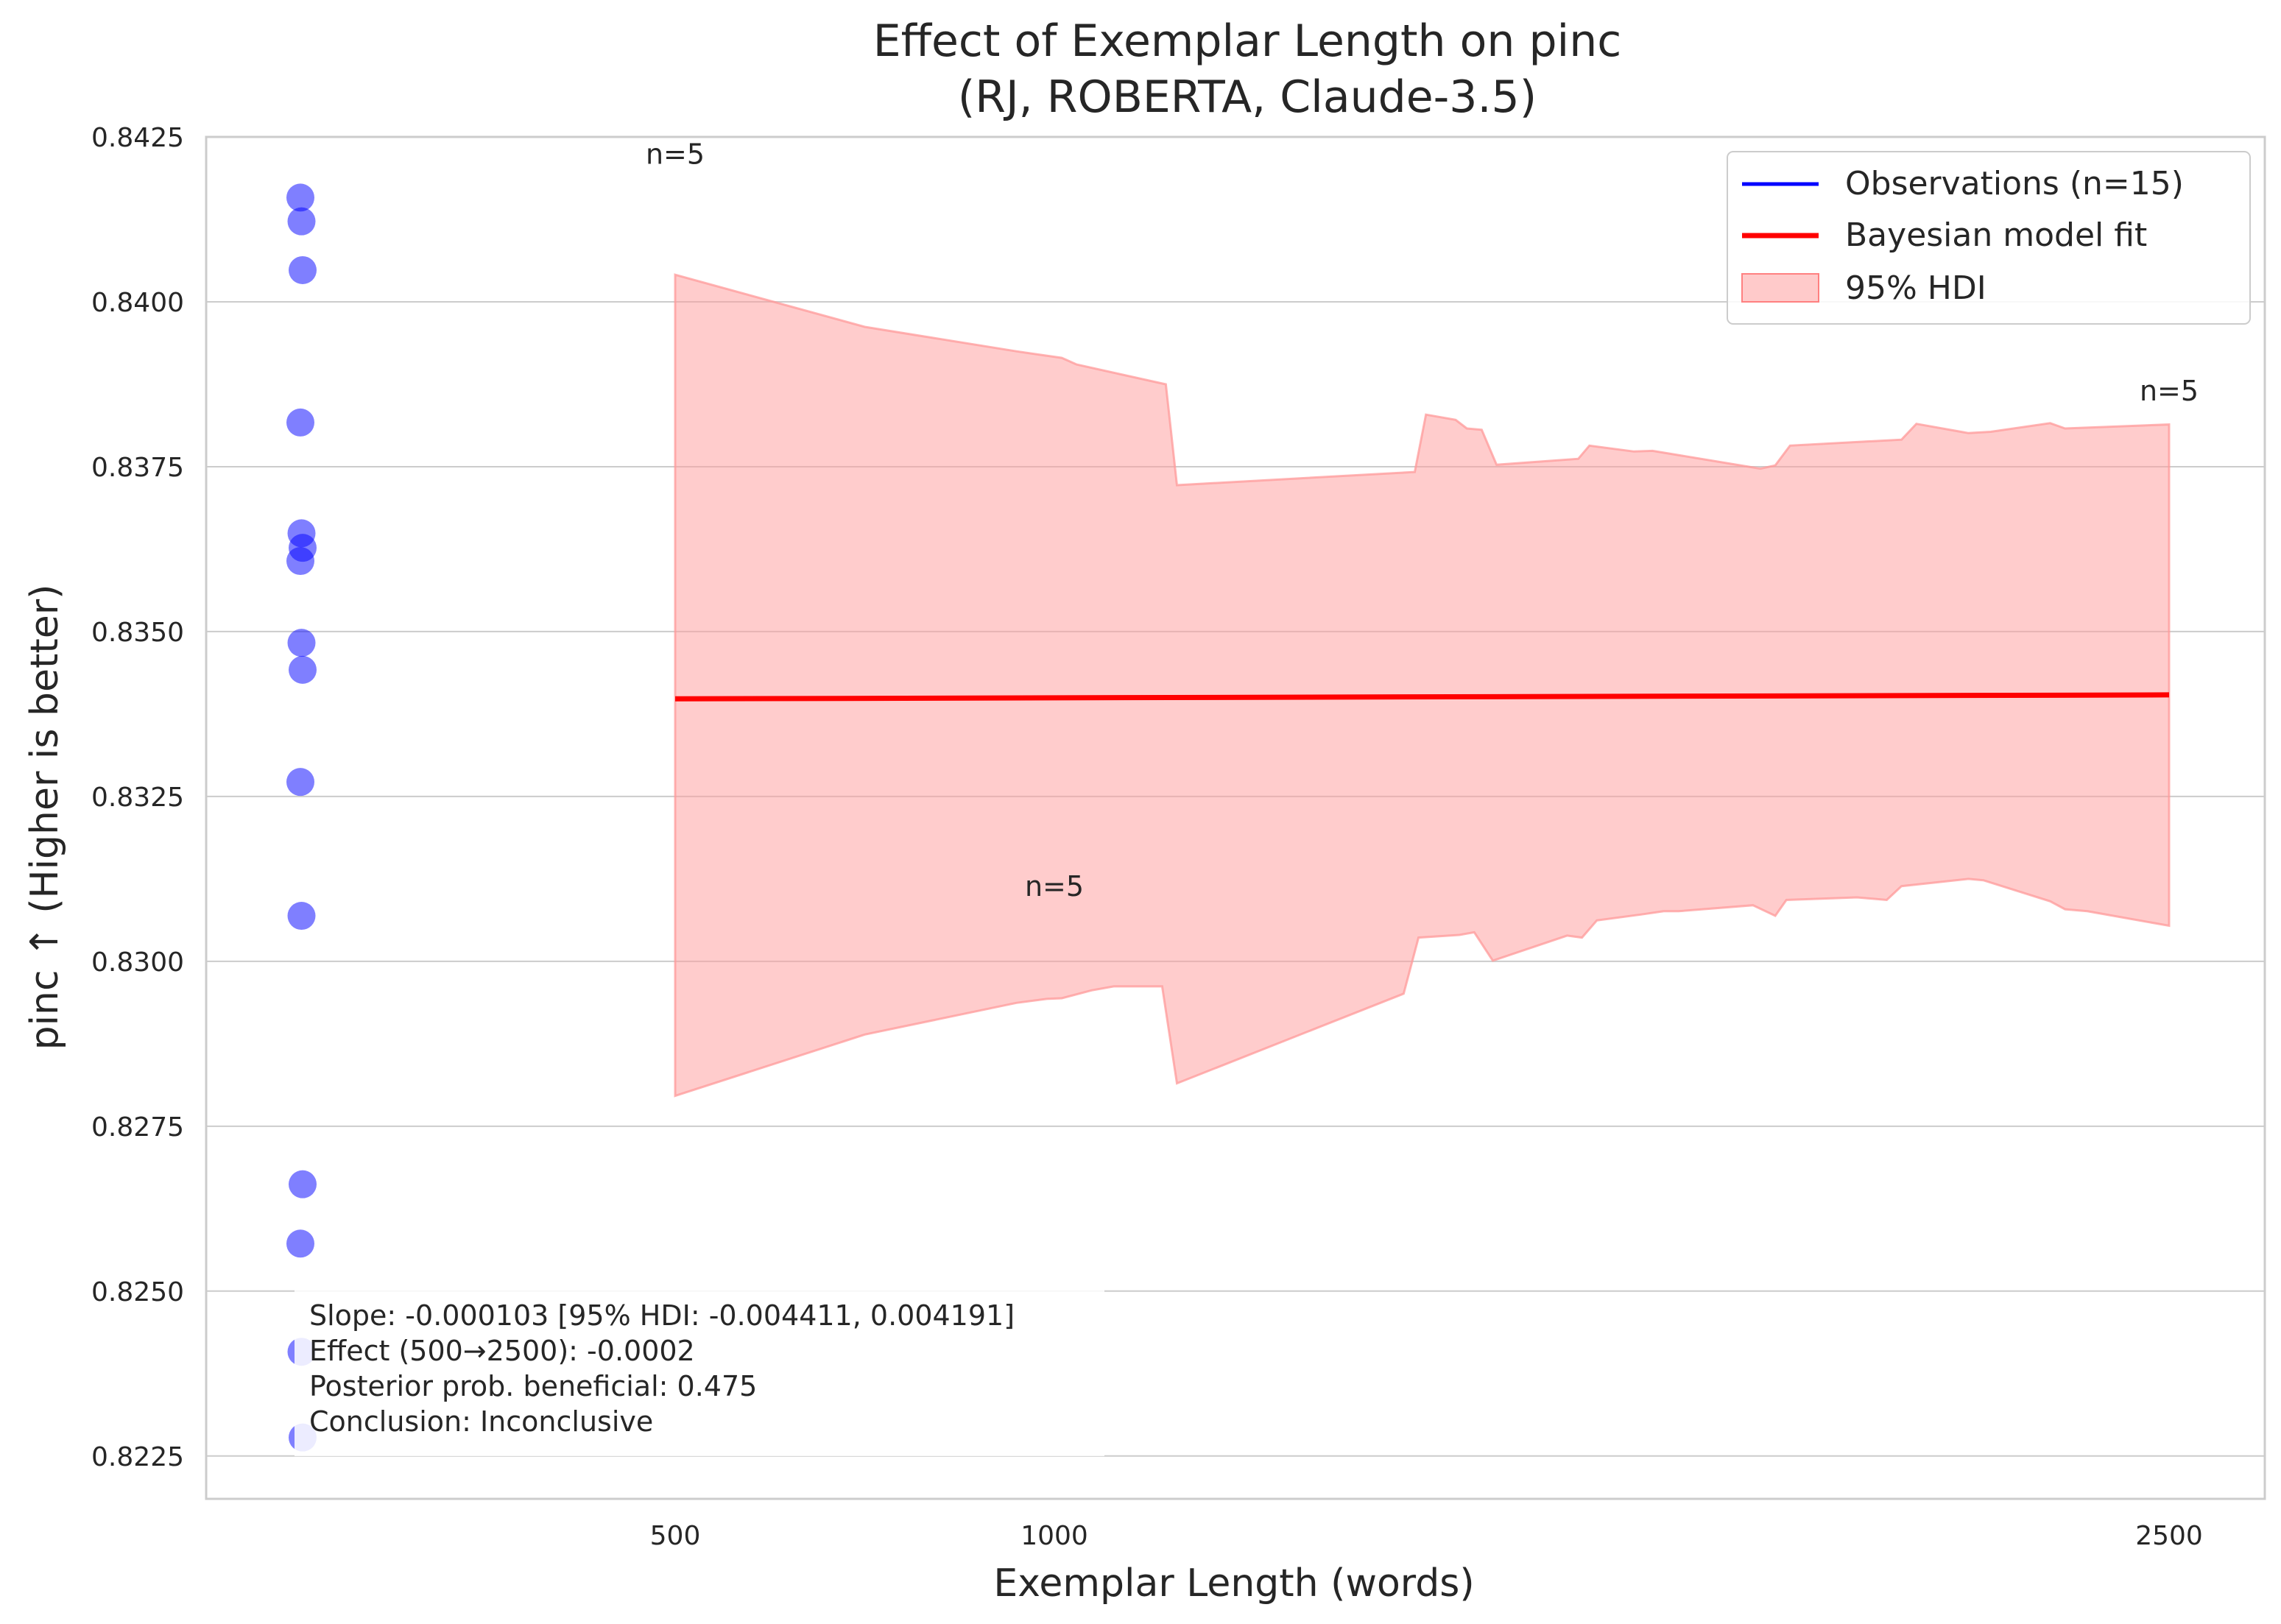 The width and height of the screenshot is (2281, 1624). Describe the element at coordinates (1996, 235) in the screenshot. I see `legend-fit-label: Bayesian model fit` at that location.